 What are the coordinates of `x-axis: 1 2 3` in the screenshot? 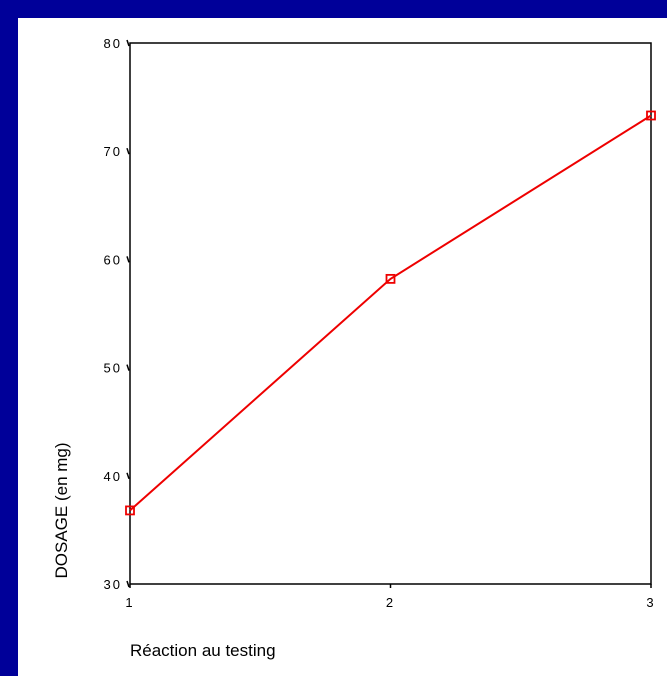 It's located at (390, 597).